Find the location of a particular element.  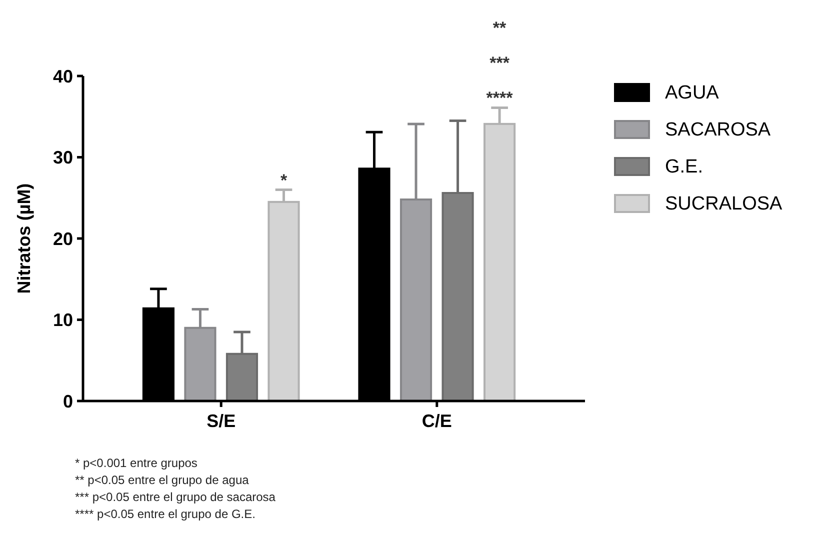

legend-label: G.E. is located at coordinates (684, 167).